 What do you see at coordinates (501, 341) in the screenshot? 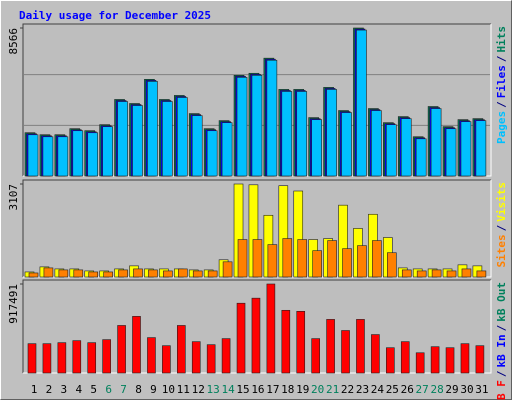
I see `legend: kB F / kB In / kB Out` at bounding box center [501, 341].